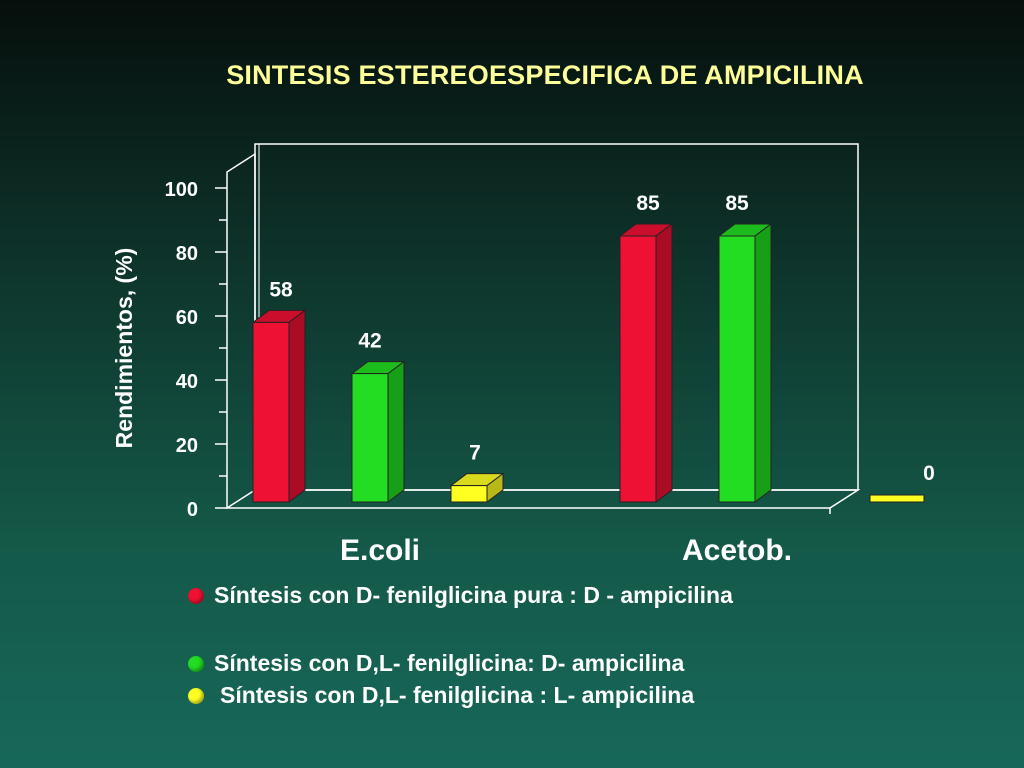 This screenshot has width=1024, height=768. What do you see at coordinates (281, 289) in the screenshot?
I see `data-label: 58` at bounding box center [281, 289].